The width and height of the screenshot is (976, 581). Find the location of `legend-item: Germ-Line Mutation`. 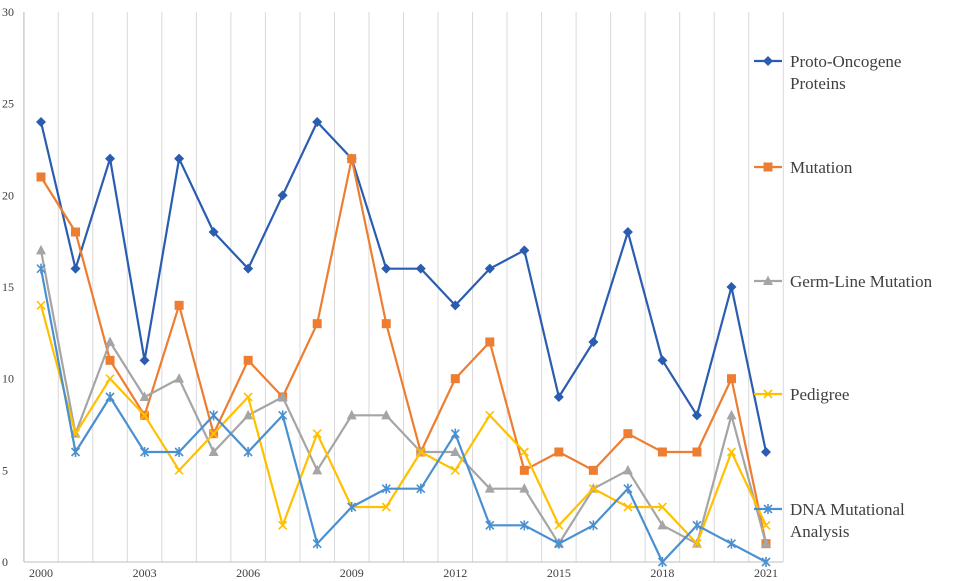

legend-item: Germ-Line Mutation is located at coordinates (843, 281).